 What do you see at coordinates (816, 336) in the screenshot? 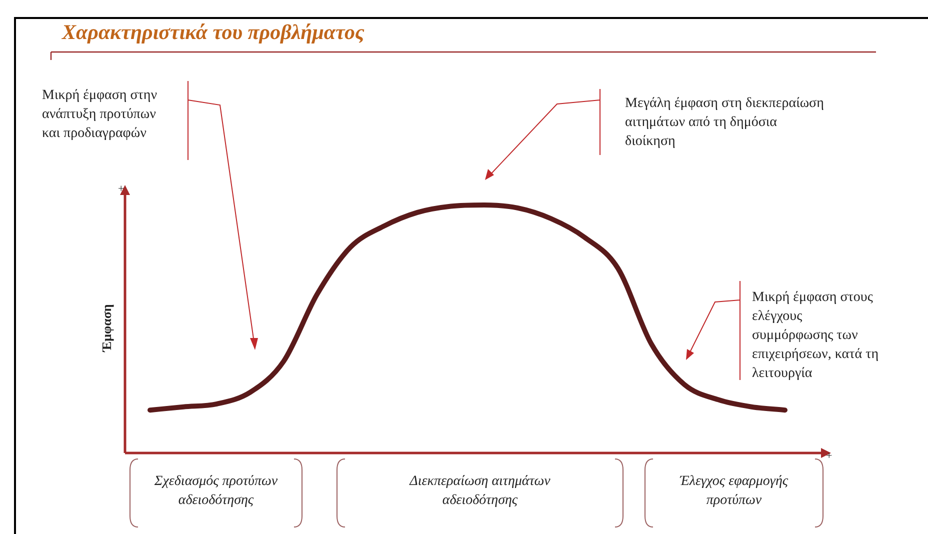
I see `annotation: Μικρή έμφαση στους ελέγχους συμμόρφωσης των επιχειρήσεων, κατά τη λειτουργία` at bounding box center [816, 336].